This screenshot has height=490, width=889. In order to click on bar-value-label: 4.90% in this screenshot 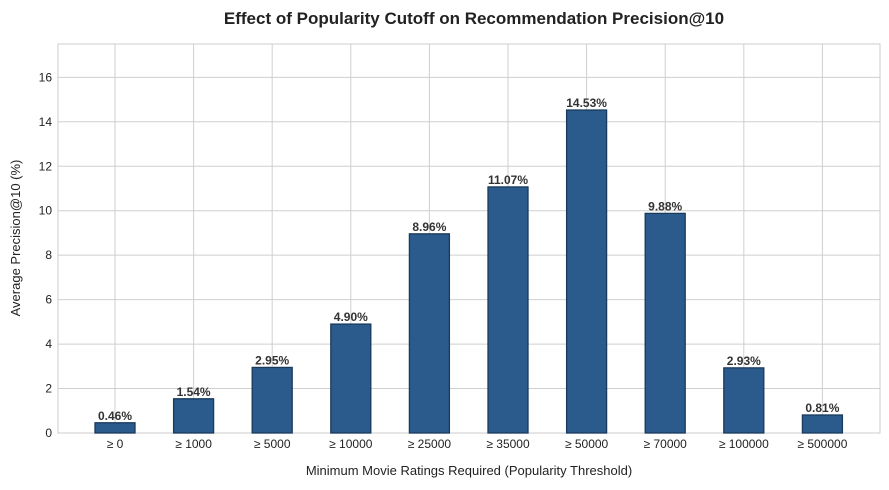, I will do `click(351, 317)`.